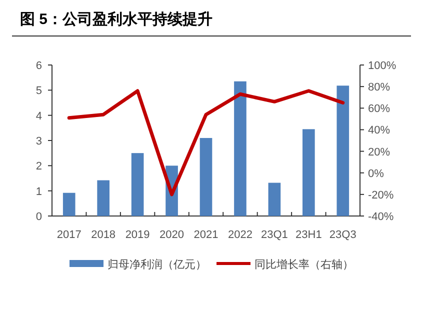  I want to click on y-tick-label: 4, so click(39, 116).